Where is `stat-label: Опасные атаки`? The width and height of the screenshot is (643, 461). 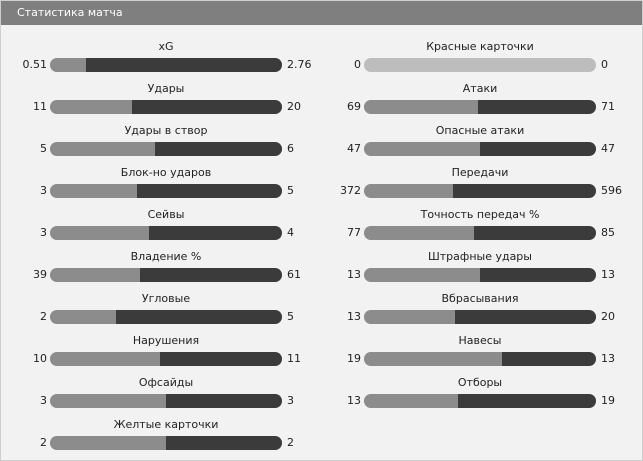
stat-label: Опасные атаки is located at coordinates (480, 130).